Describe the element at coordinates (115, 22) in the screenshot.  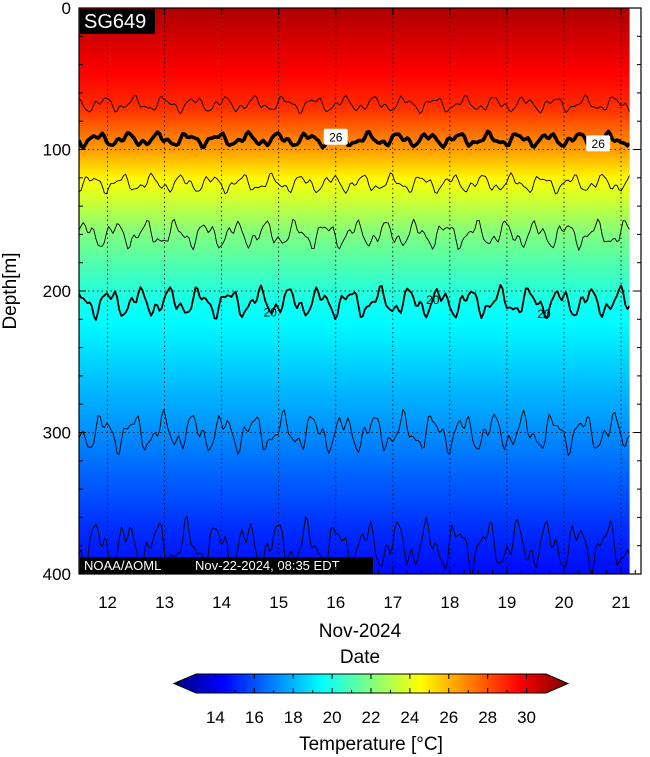
I see `glider-id-text: SG649` at that location.